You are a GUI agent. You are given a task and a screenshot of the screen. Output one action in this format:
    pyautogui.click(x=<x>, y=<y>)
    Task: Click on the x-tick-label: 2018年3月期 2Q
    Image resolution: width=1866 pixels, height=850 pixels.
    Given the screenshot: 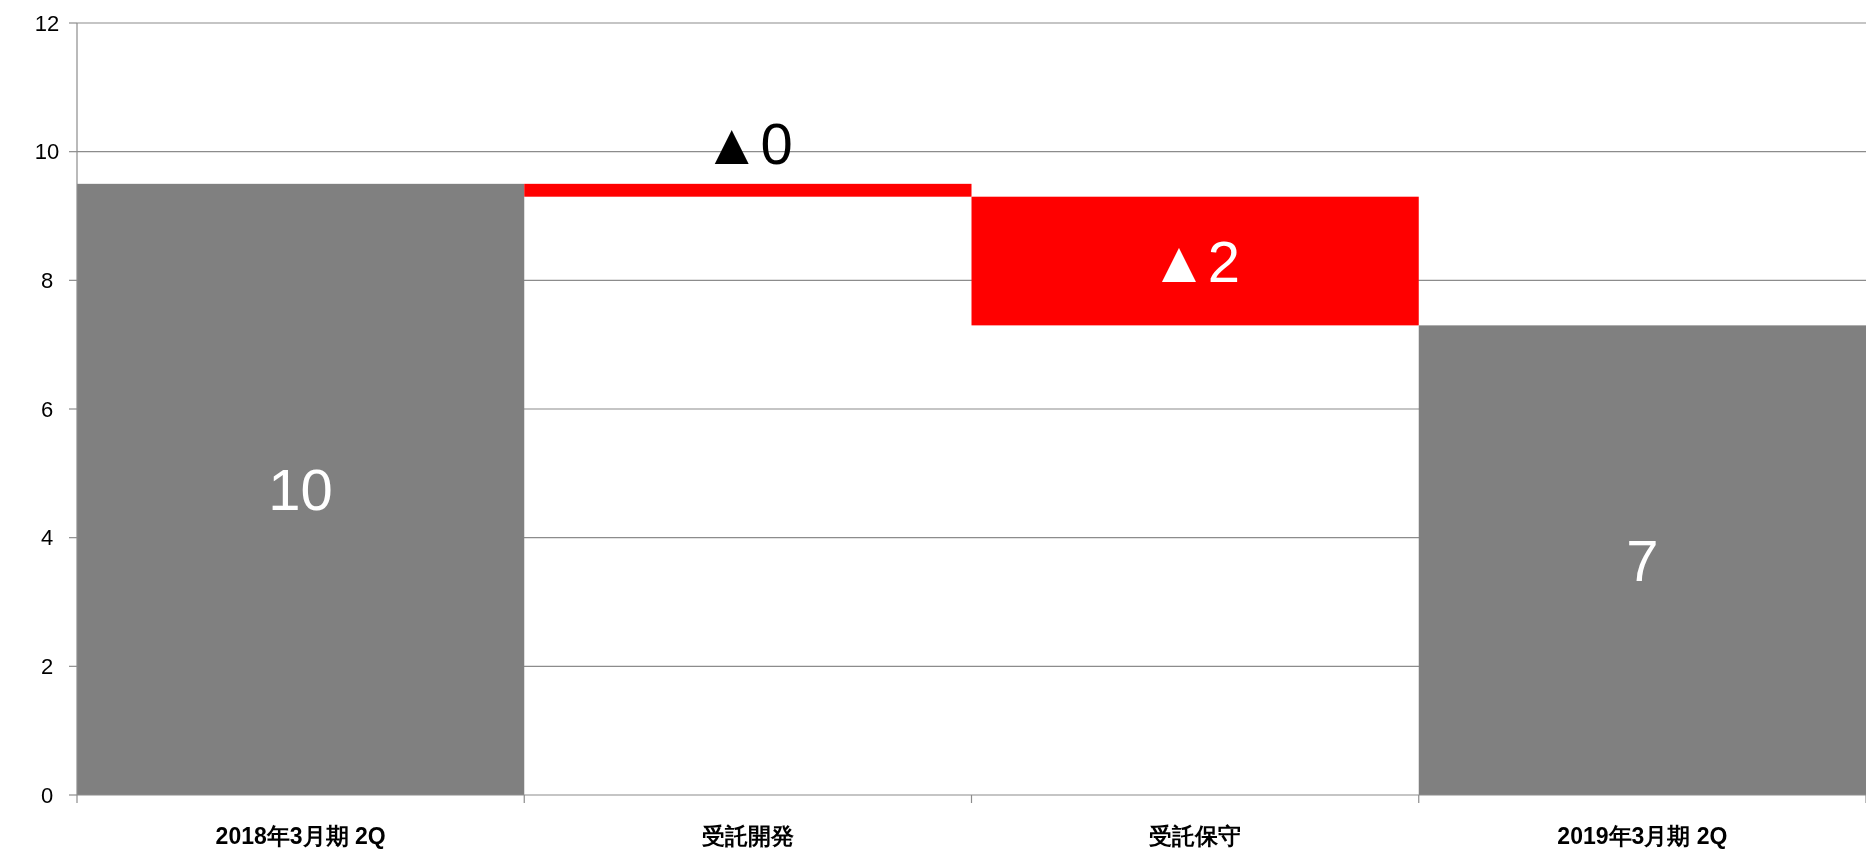 What is the action you would take?
    pyautogui.click(x=300, y=836)
    